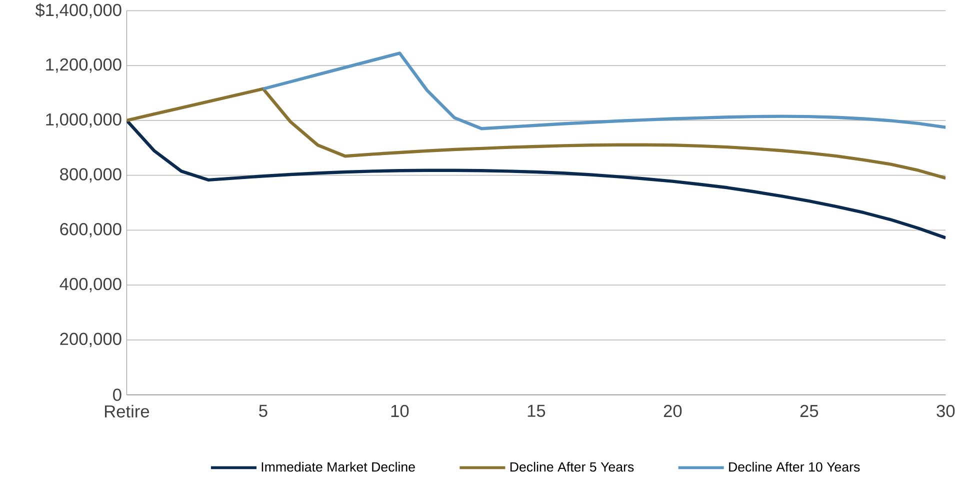 The width and height of the screenshot is (955, 491). Describe the element at coordinates (263, 411) in the screenshot. I see `x-tick-label: 5` at that location.